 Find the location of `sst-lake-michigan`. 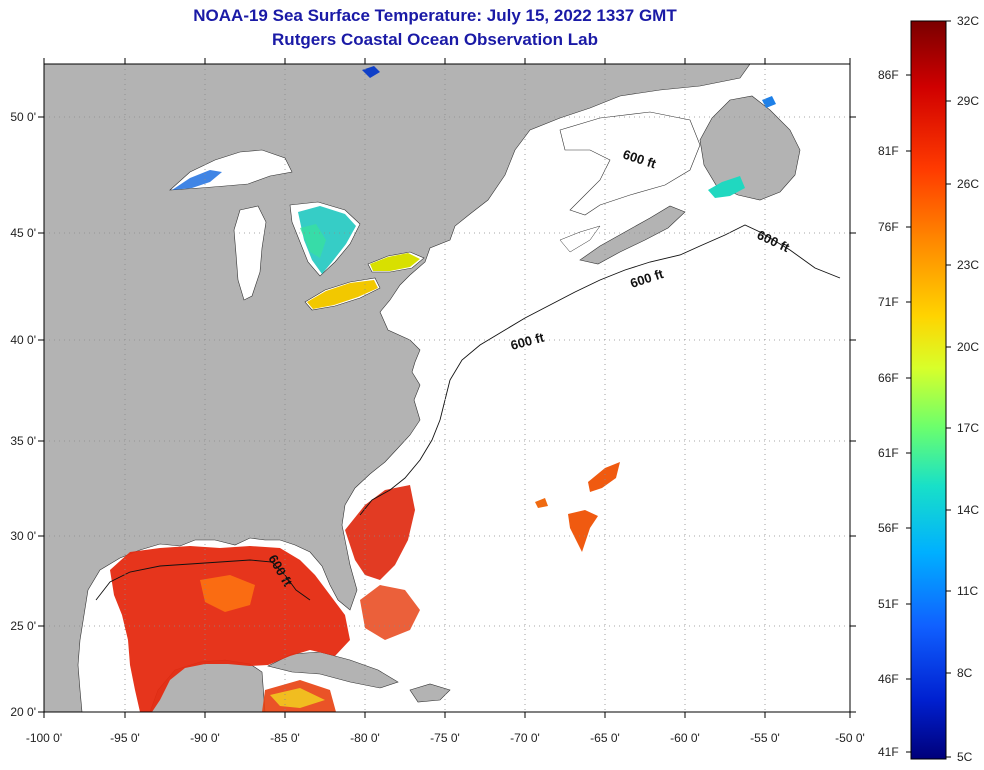

sst-lake-michigan is located at coordinates (313, 241).